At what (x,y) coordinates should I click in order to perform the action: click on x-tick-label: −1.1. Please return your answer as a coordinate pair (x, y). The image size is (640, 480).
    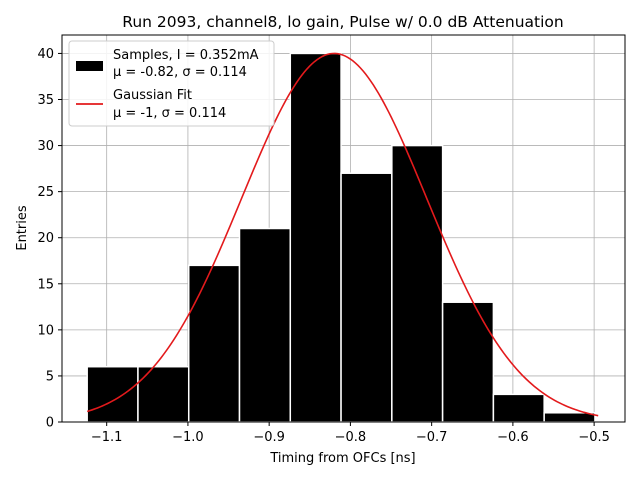
    Looking at the image, I should click on (107, 437).